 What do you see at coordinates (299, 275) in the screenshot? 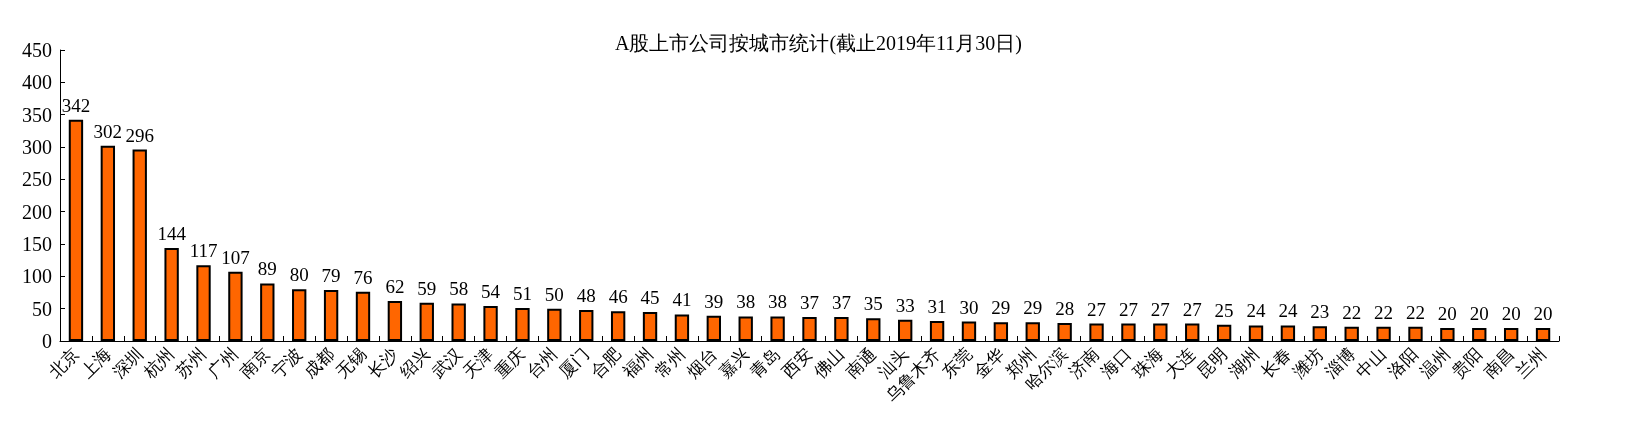
I see `data-label: 80` at bounding box center [299, 275].